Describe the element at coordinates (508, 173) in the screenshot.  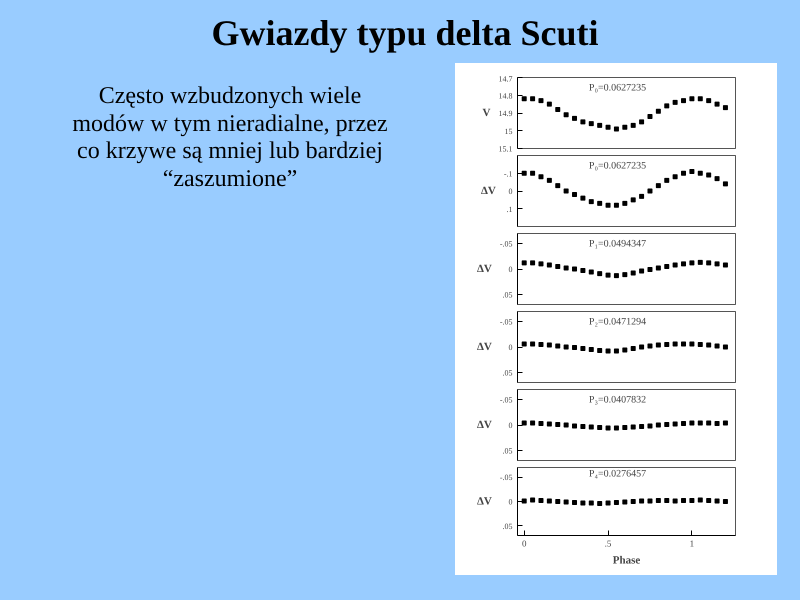
I see `y-tick-label: -.1` at that location.